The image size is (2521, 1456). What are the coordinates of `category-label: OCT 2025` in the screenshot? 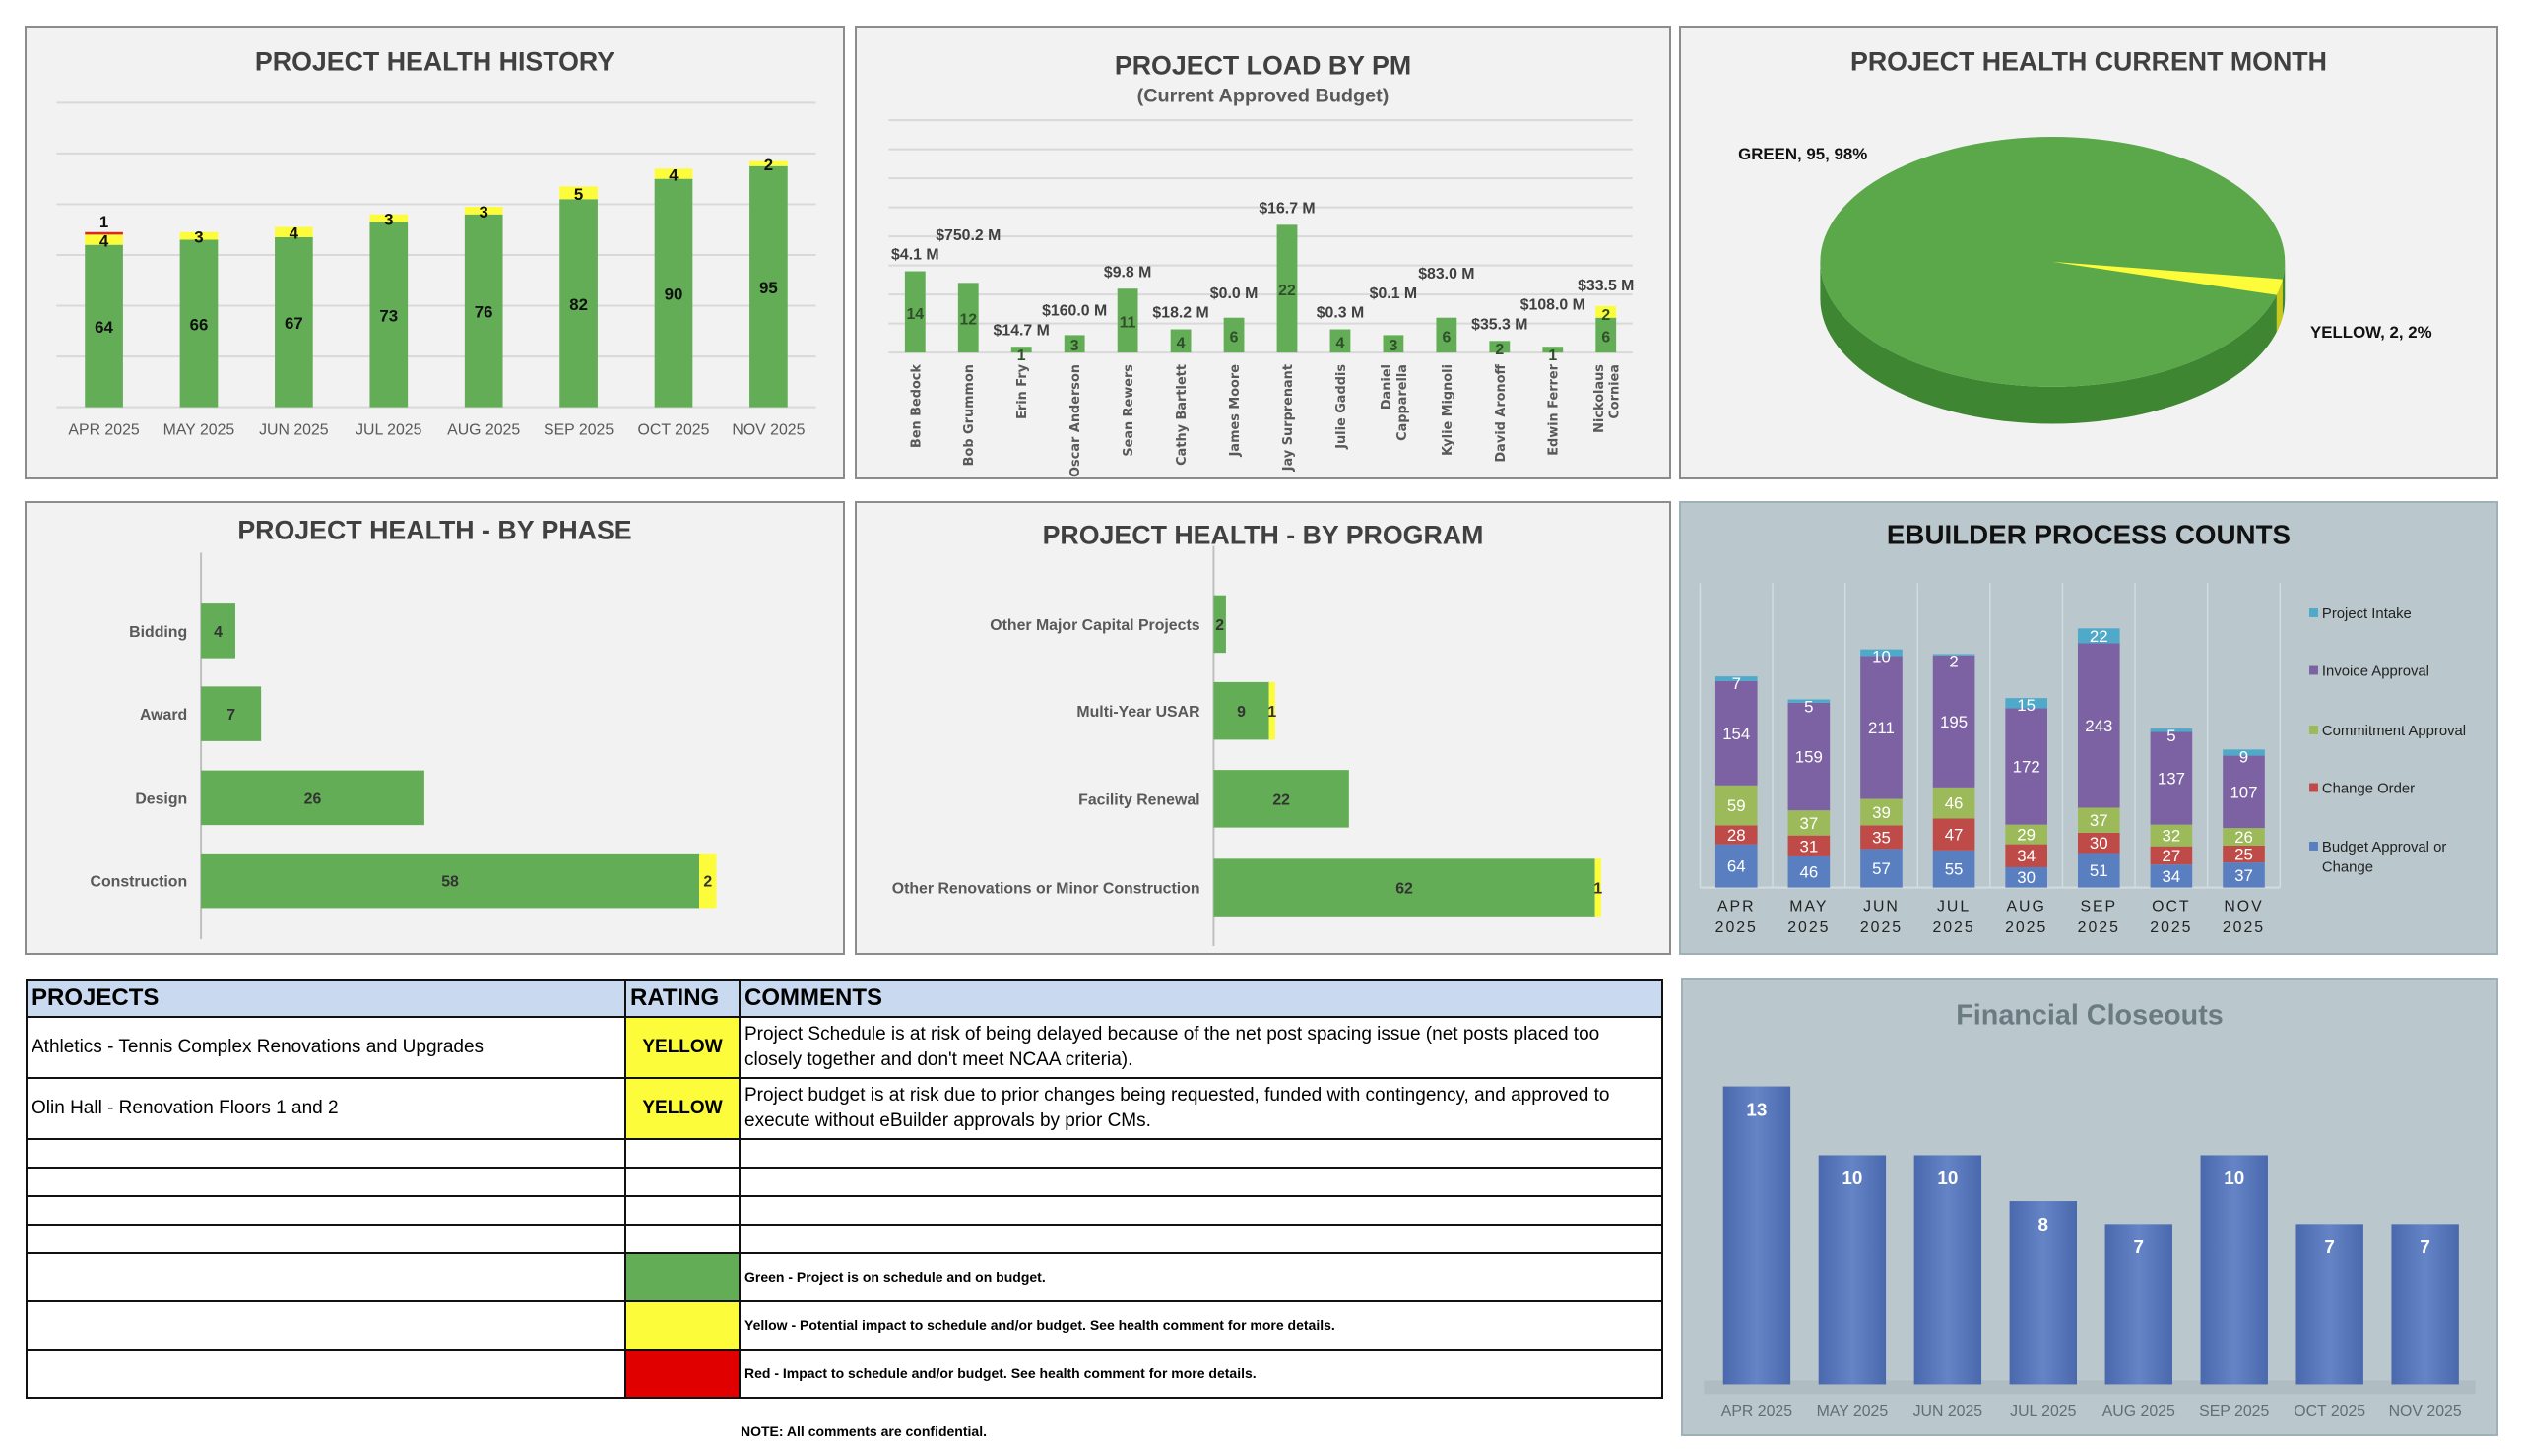 It's located at (2329, 1411).